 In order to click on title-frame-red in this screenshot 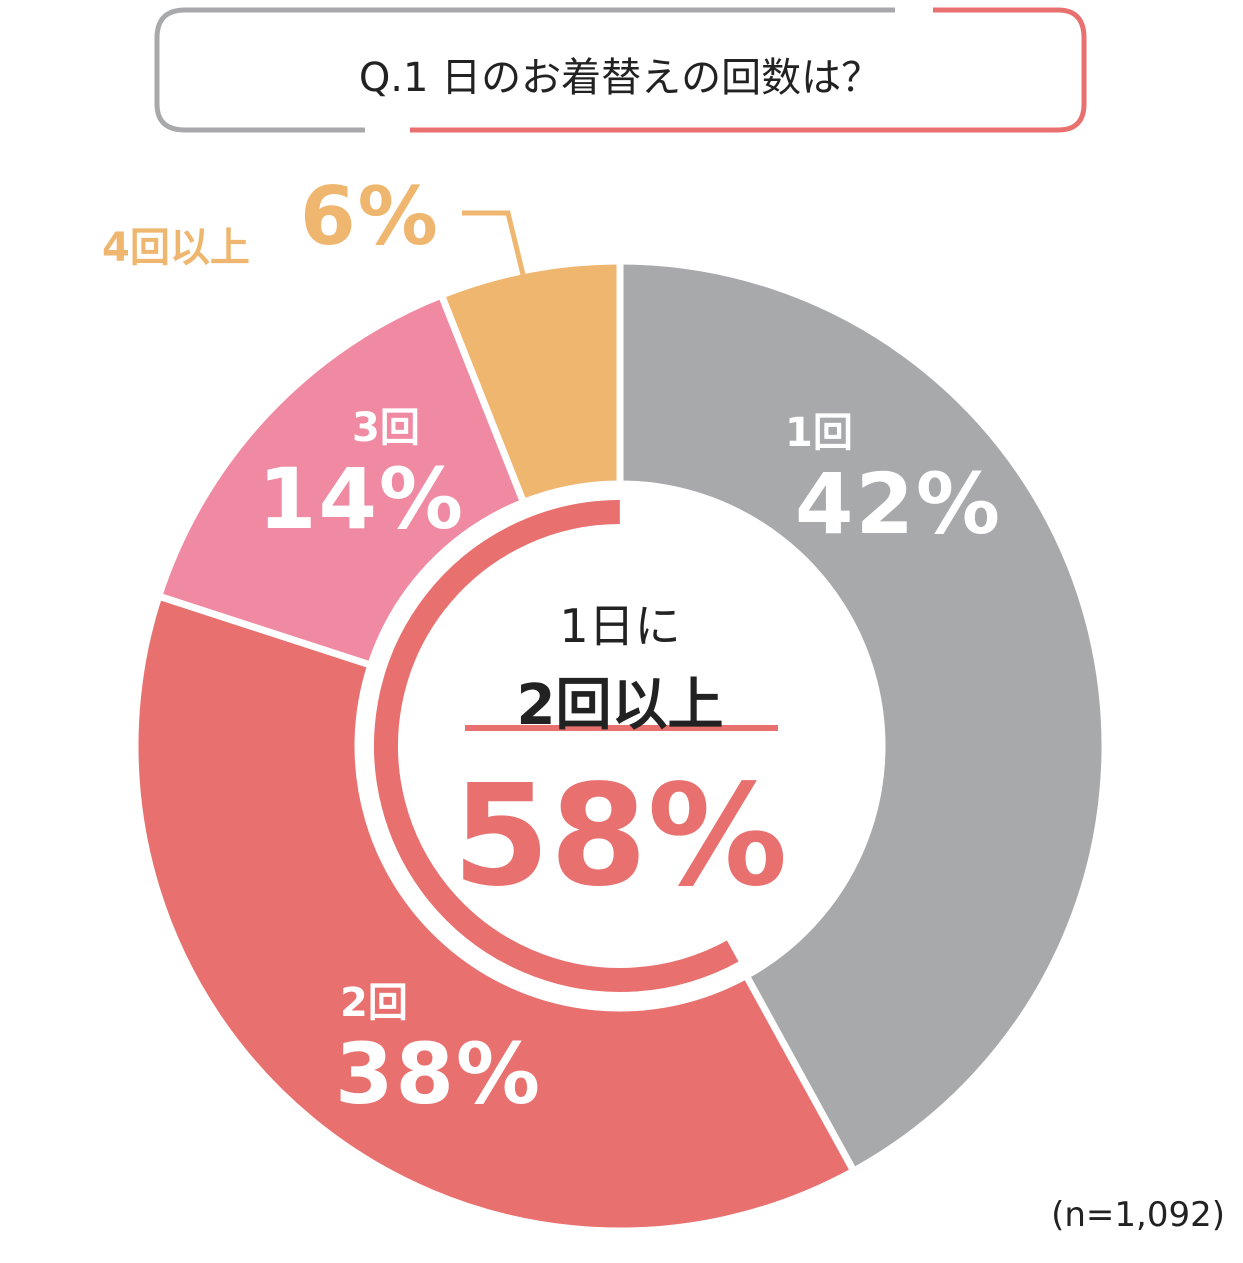, I will do `click(748, 70)`.